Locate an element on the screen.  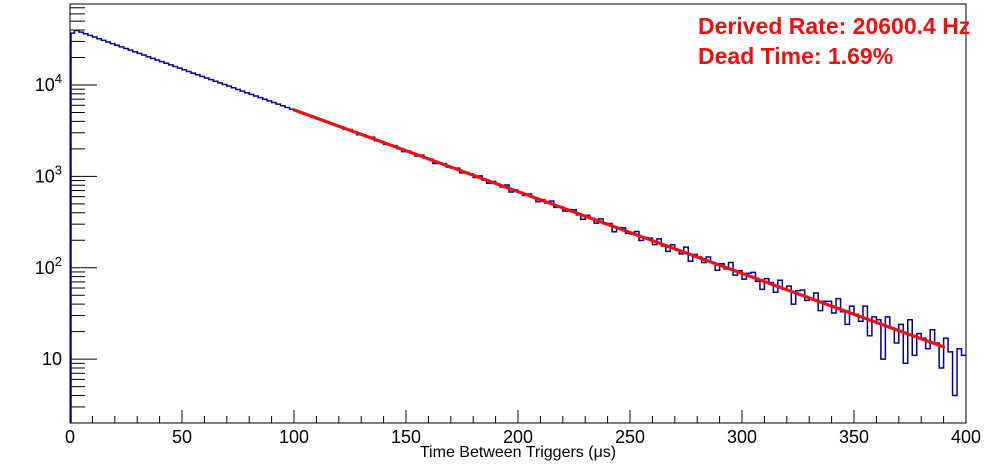
x-tick-label: 50 is located at coordinates (182, 437).